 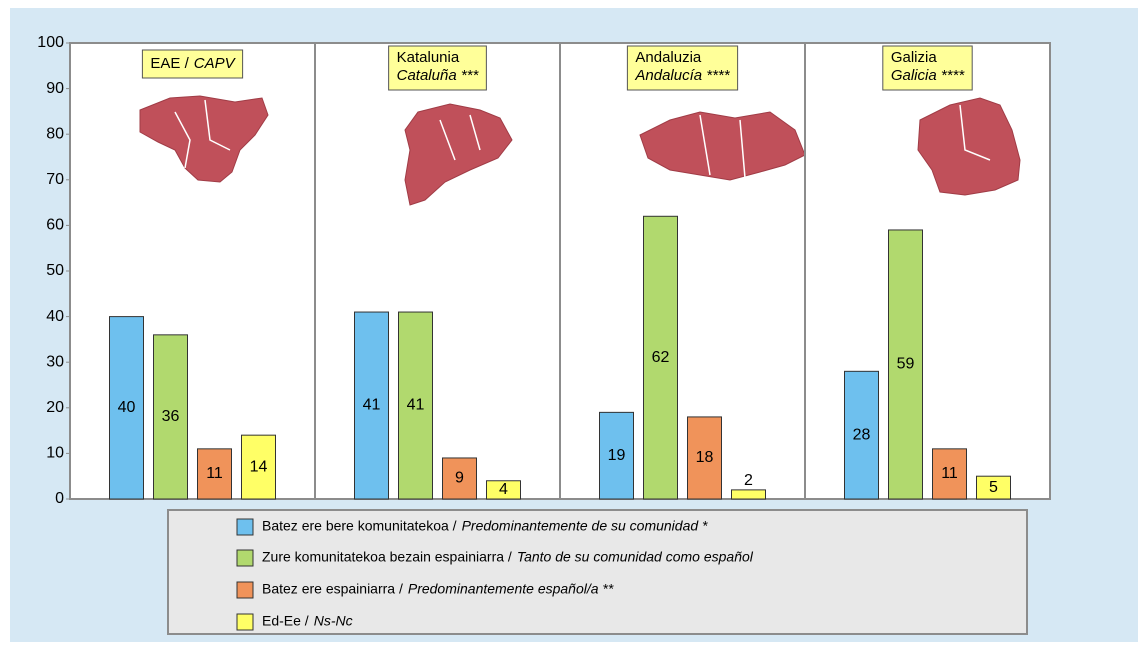 I want to click on y-tick-label: 90, so click(x=55, y=88).